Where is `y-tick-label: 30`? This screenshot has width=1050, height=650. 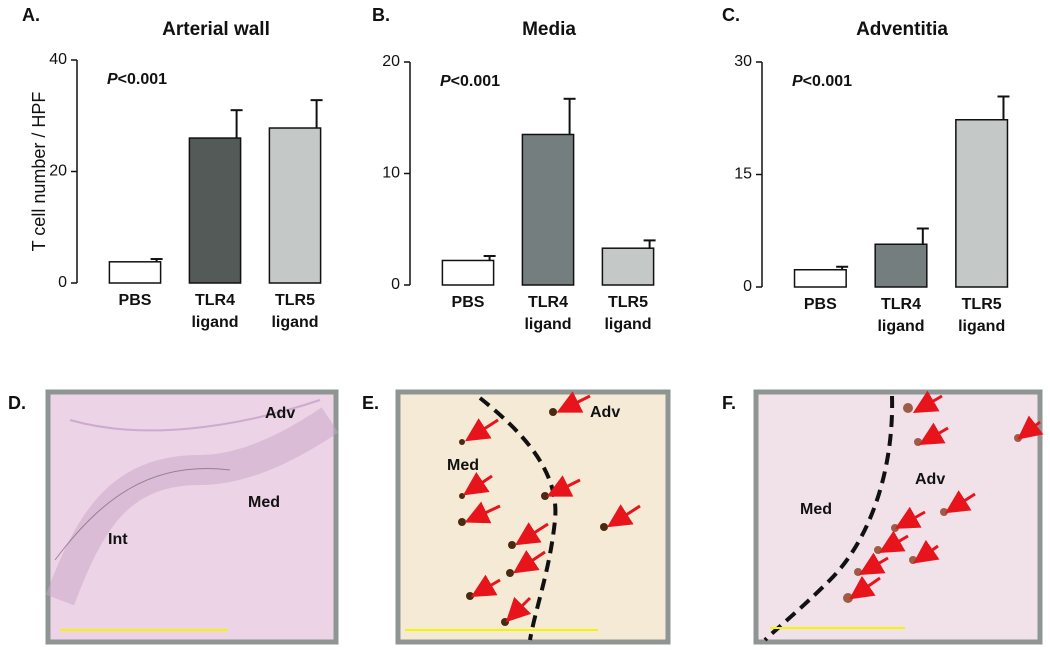 y-tick-label: 30 is located at coordinates (743, 61).